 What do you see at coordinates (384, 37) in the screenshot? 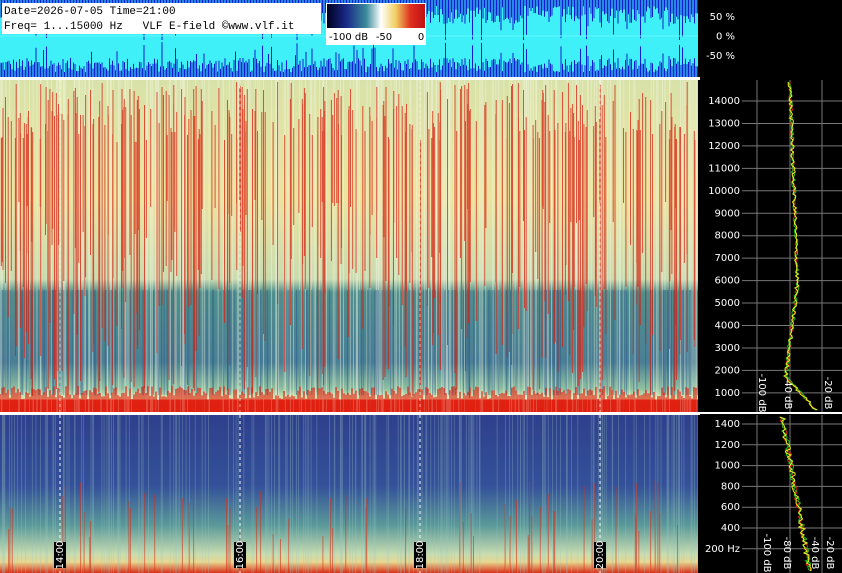
I see `colorbar-label: -50` at bounding box center [384, 37].